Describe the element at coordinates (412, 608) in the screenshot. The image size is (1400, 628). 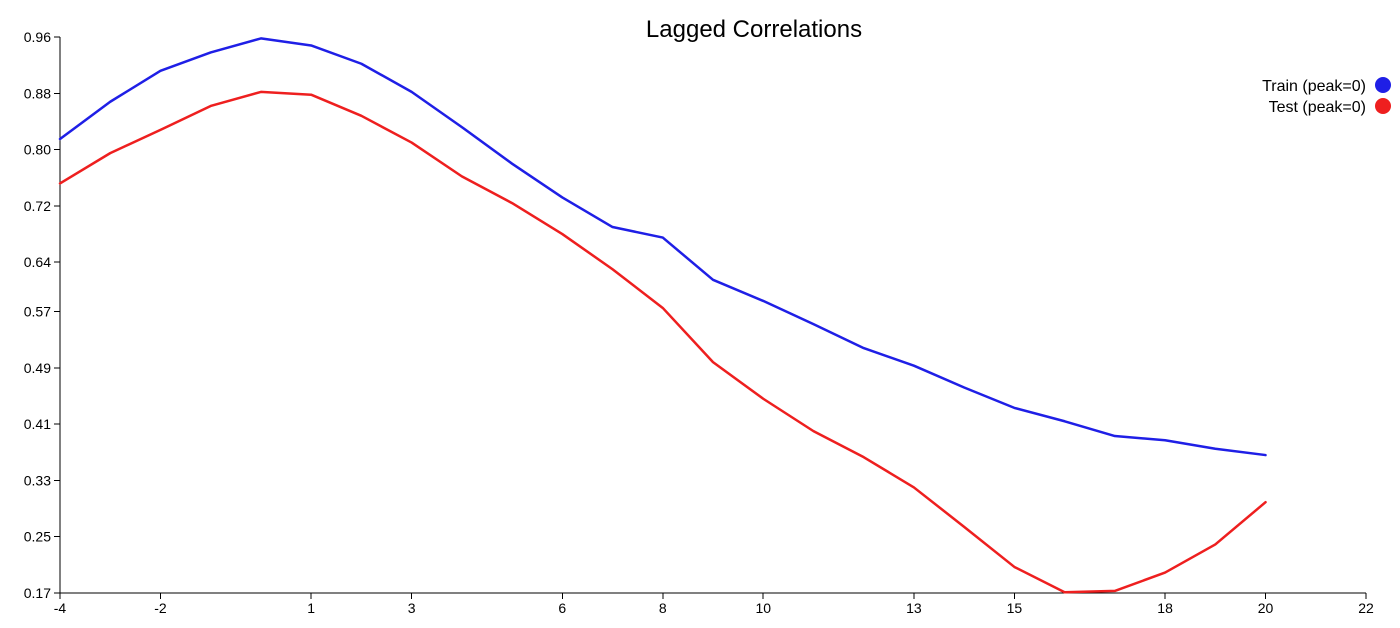
I see `x-tick-label: 3` at that location.